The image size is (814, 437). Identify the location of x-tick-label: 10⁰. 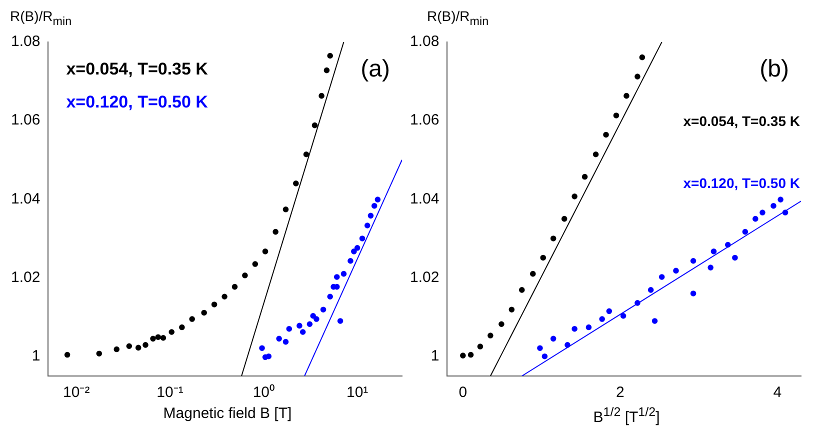
(263, 393).